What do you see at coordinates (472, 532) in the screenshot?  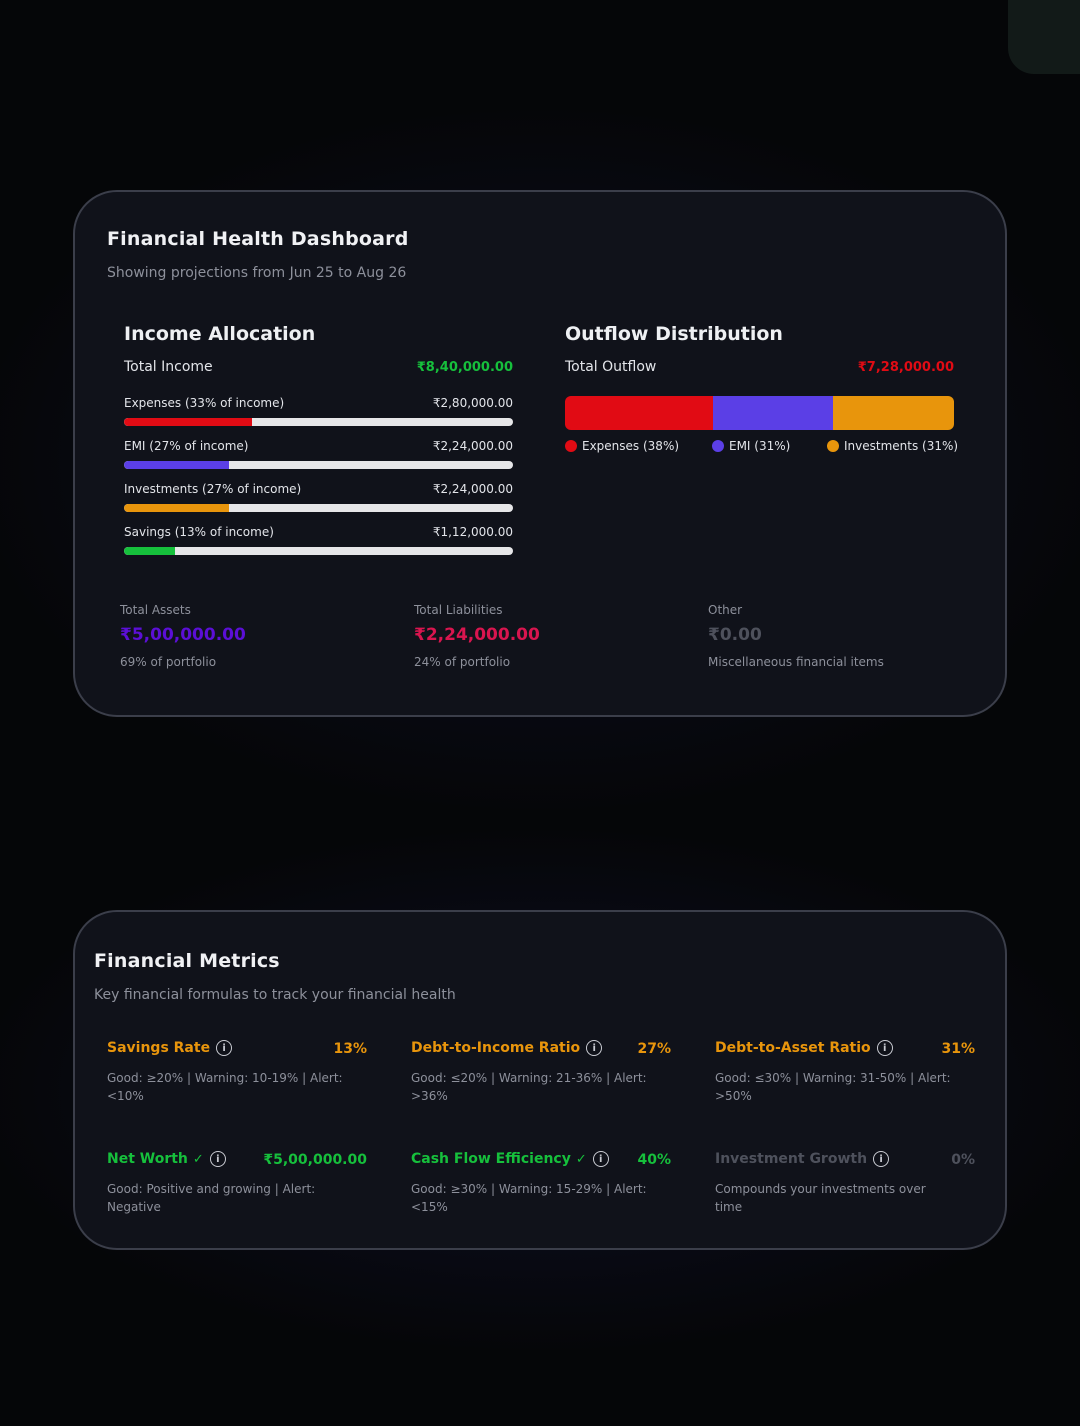 I see `income-item-value: ₹1,12,000.00` at bounding box center [472, 532].